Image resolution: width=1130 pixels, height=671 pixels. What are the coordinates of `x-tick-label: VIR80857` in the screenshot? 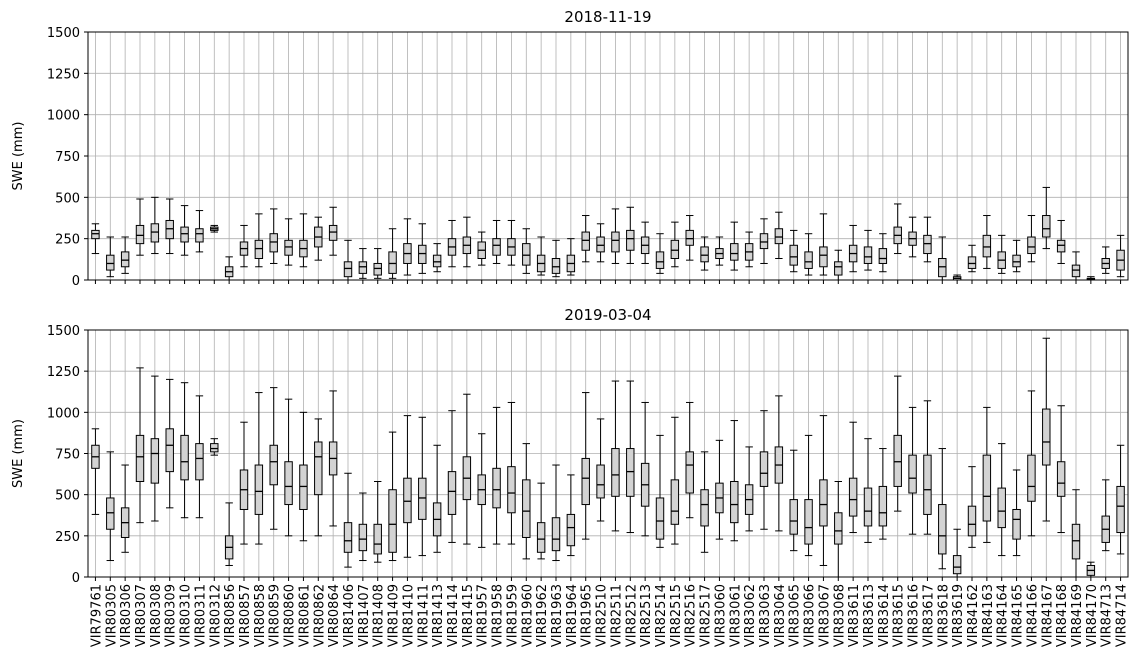 It's located at (245, 615).